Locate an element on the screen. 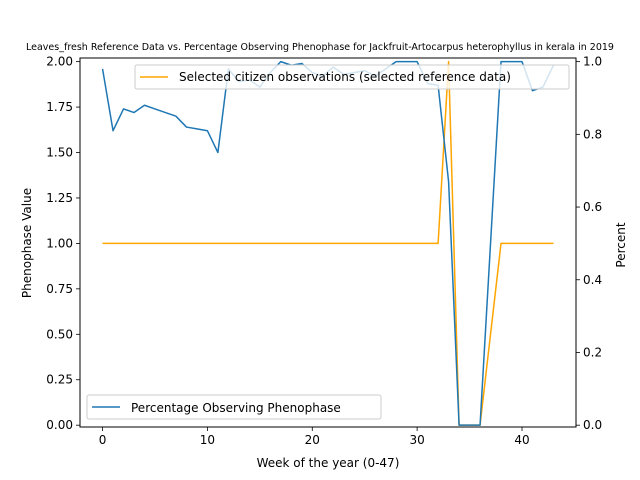 This screenshot has width=640, height=480. y-right-tick-label: 1.0 is located at coordinates (592, 62).